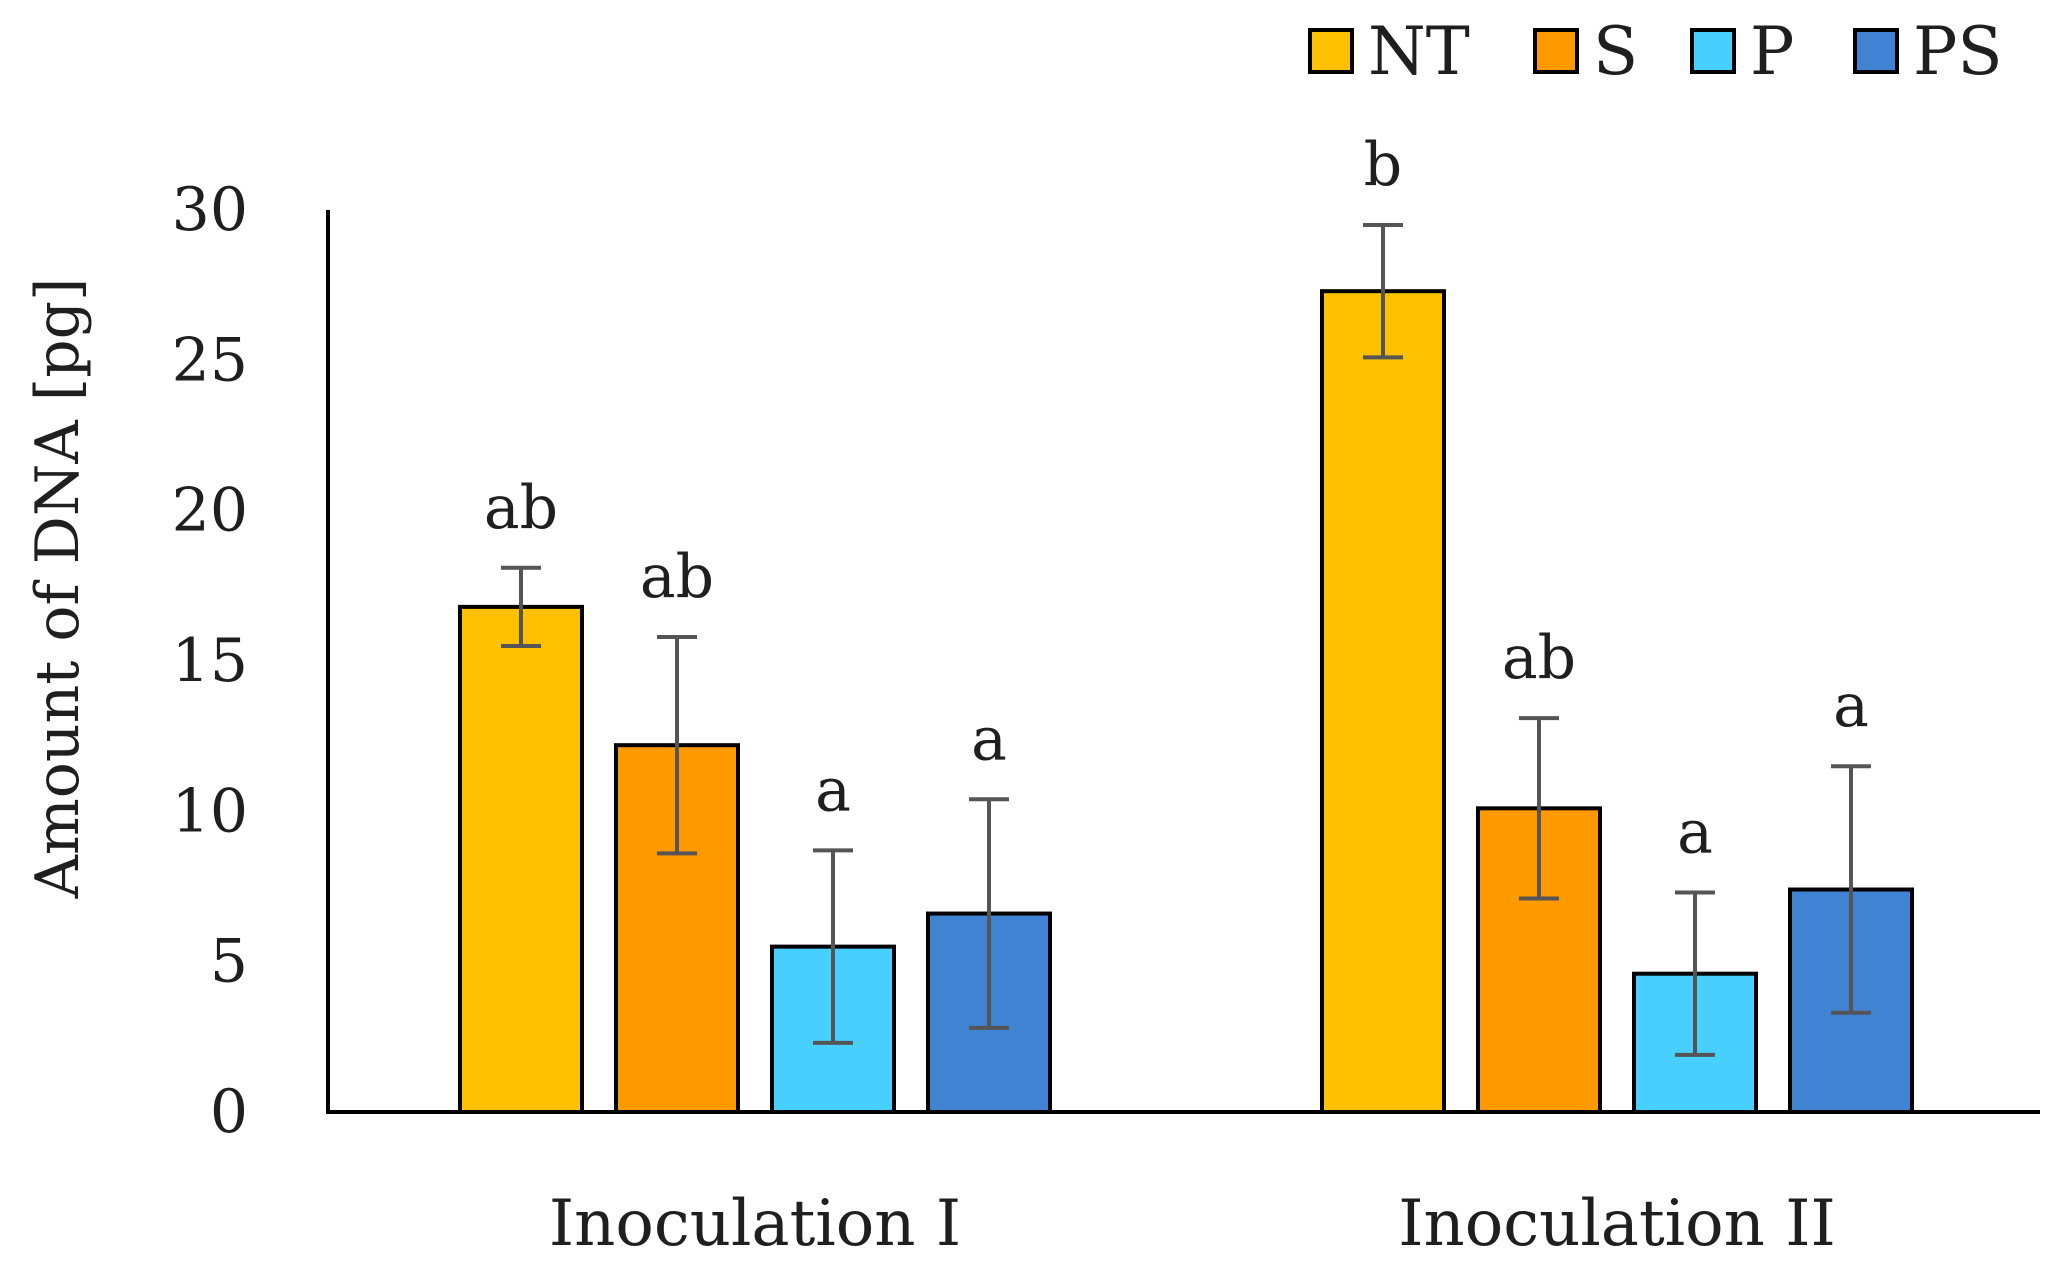 Image resolution: width=2056 pixels, height=1261 pixels. I want to click on legend-item-p: P, so click(1742, 51).